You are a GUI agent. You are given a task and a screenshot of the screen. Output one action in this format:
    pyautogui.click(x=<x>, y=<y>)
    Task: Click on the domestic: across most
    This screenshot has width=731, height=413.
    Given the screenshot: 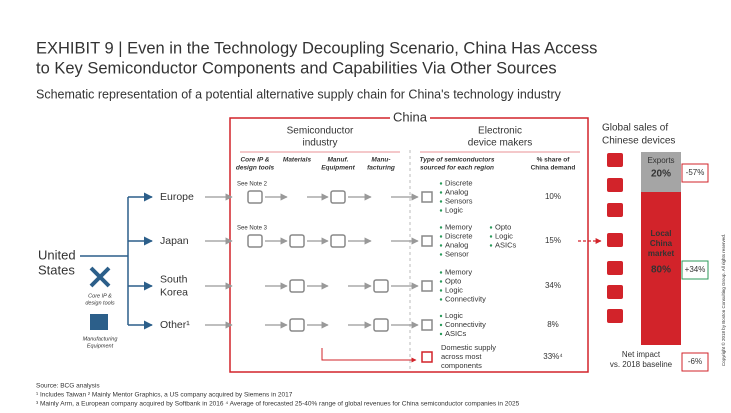 What is the action you would take?
    pyautogui.click(x=461, y=356)
    